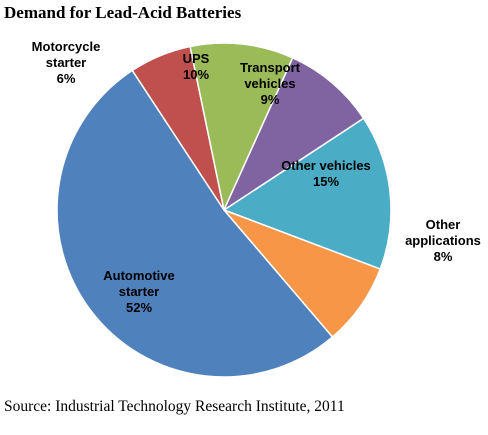 The width and height of the screenshot is (488, 435). Describe the element at coordinates (326, 181) in the screenshot. I see `slice-value-label: 15%` at that location.